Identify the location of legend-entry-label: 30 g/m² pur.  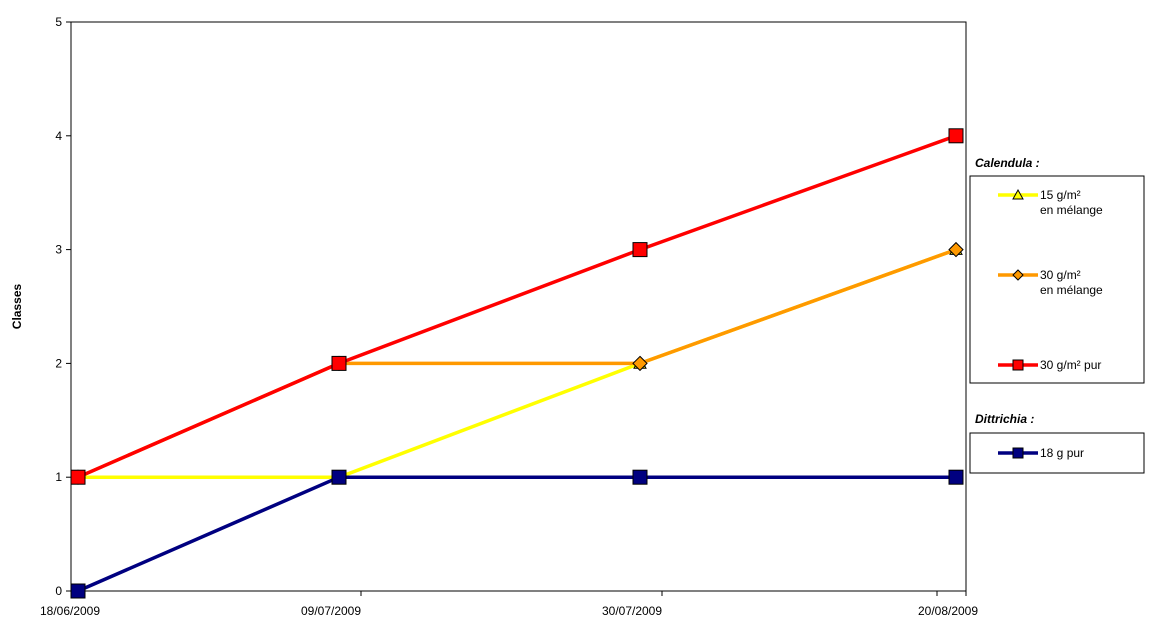
(1070, 365).